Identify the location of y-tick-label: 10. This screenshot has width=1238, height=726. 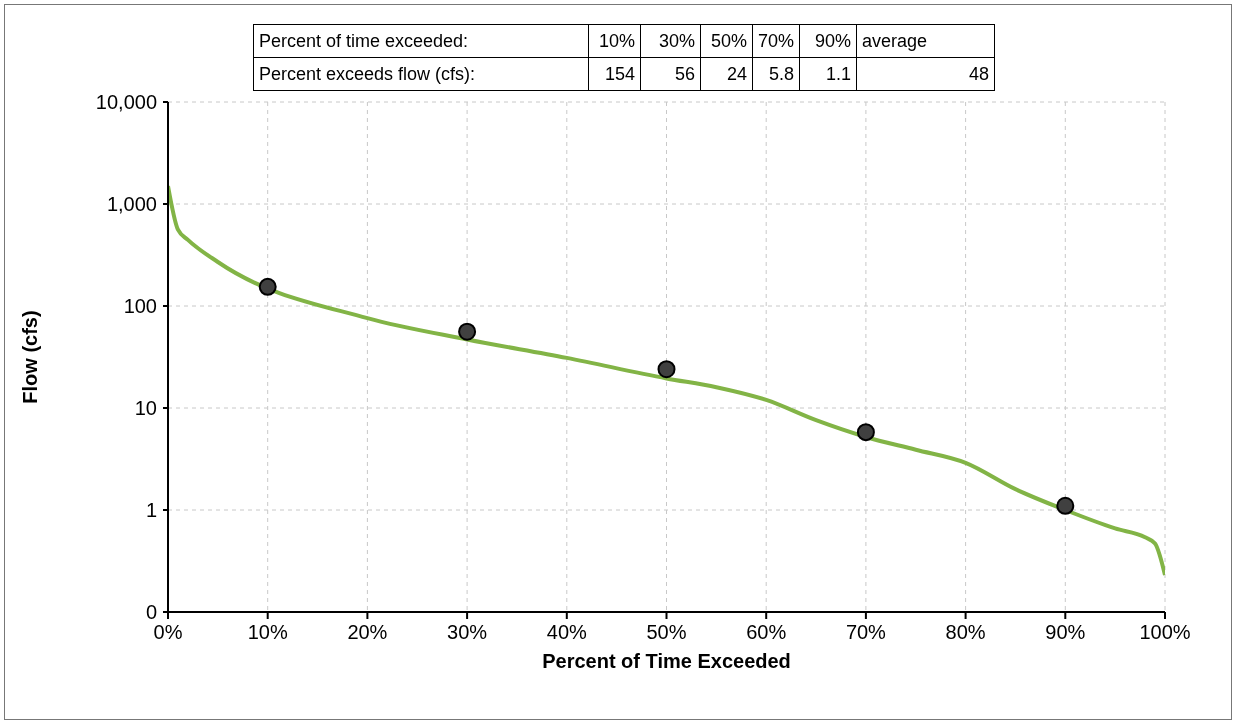
(145, 408).